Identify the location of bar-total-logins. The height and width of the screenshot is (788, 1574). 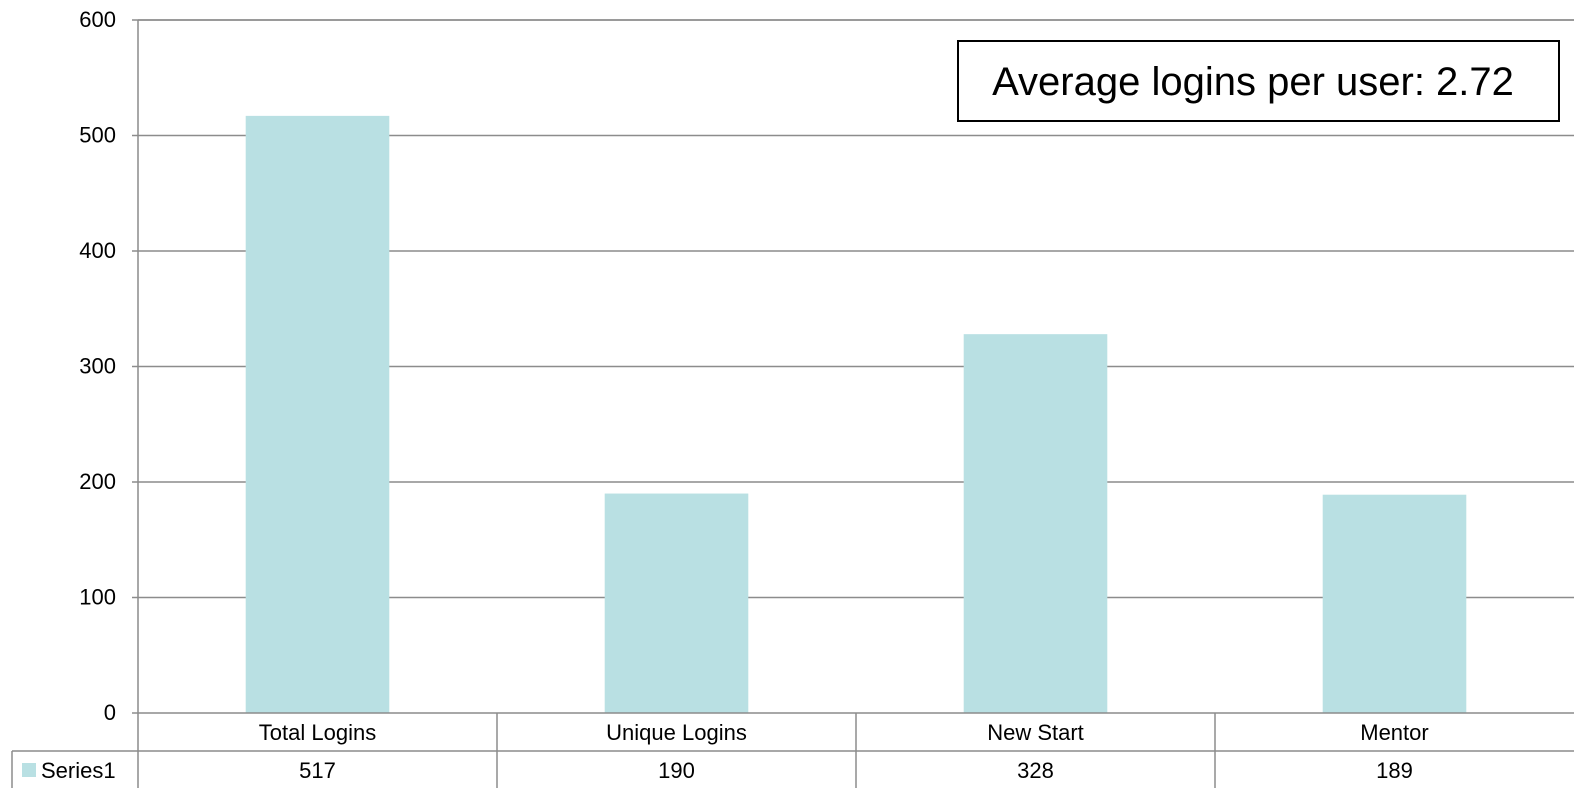
(317, 414).